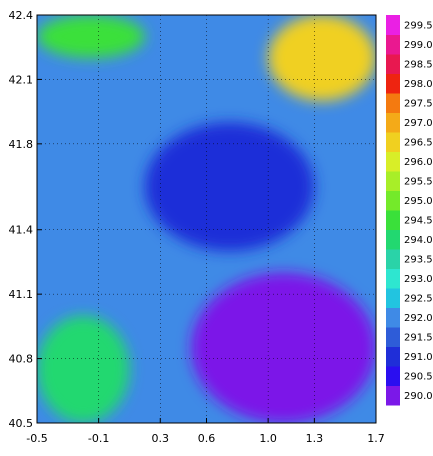 The image size is (433, 456). What do you see at coordinates (36, 438) in the screenshot?
I see `x-tick-label: -0.5` at bounding box center [36, 438].